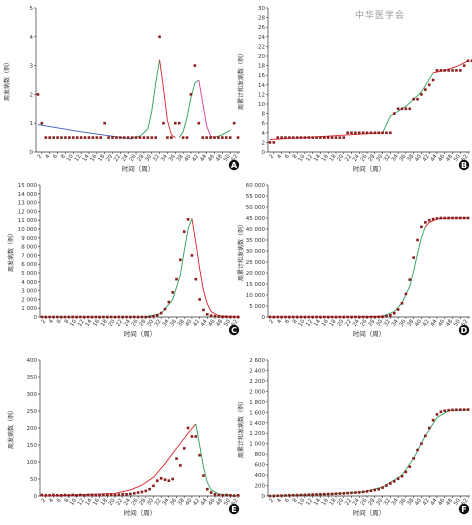 Image resolution: width=472 pixels, height=525 pixels. Describe the element at coordinates (257, 445) in the screenshot. I see `y-tick-label: 1 000` at that location.